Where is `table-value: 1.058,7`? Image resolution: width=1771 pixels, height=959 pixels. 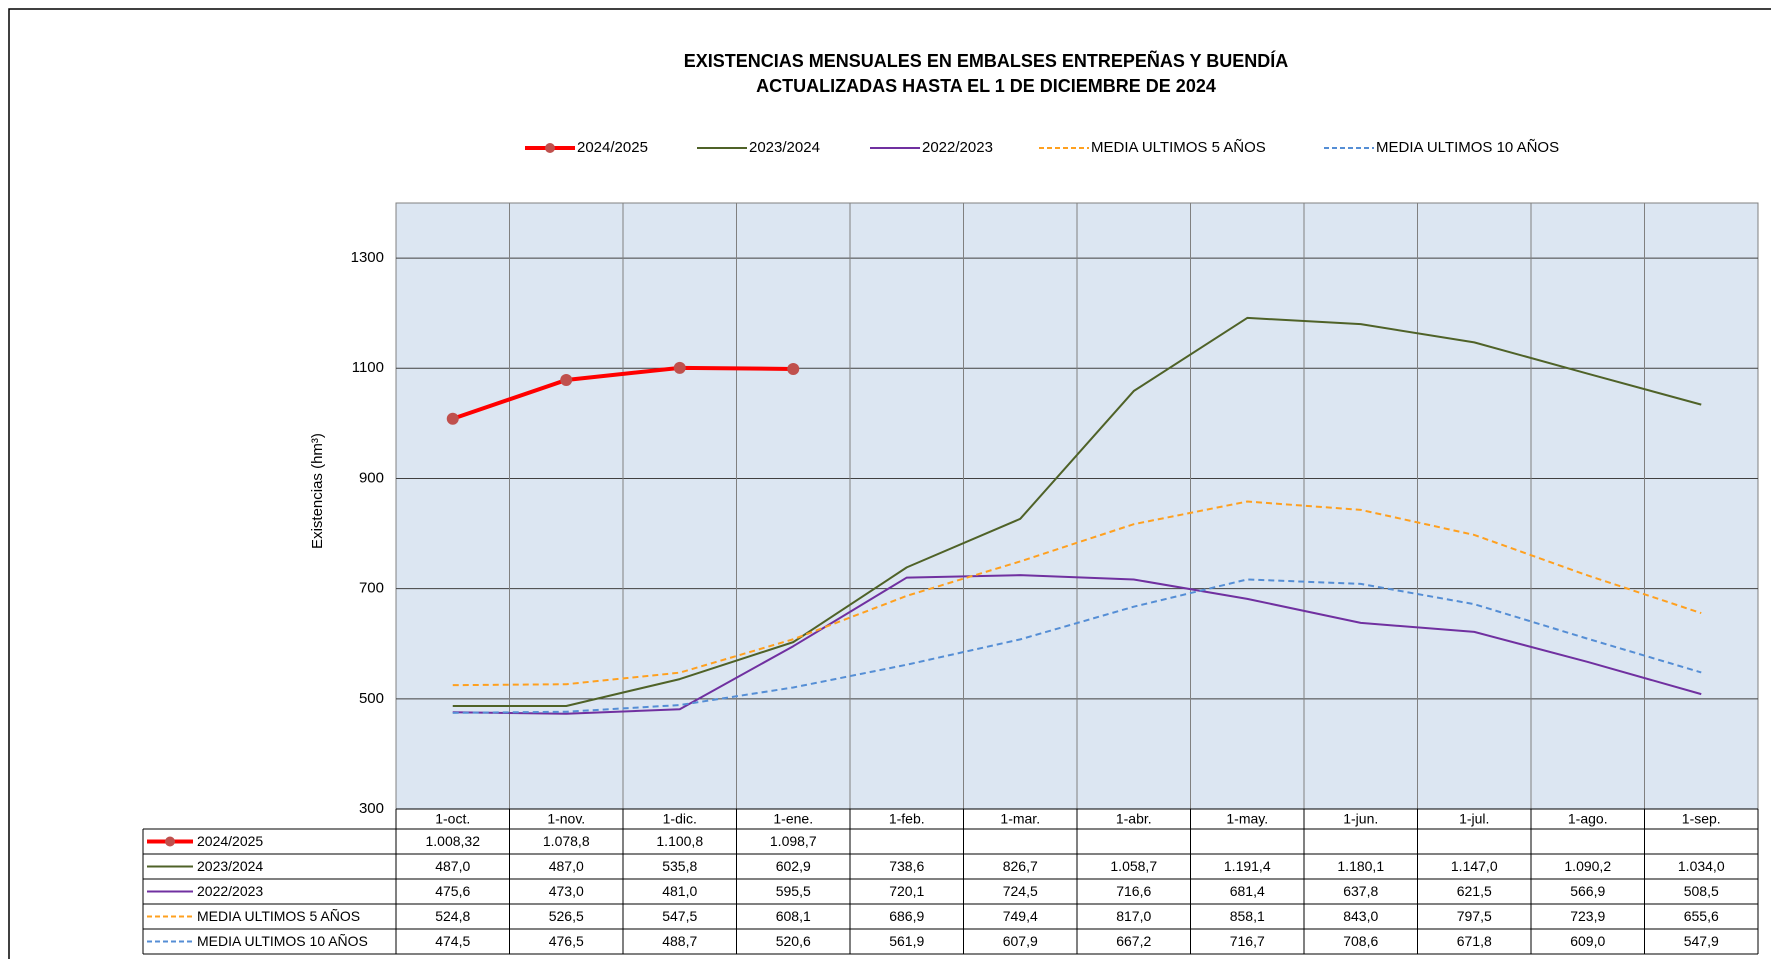 table-value: 1.058,7 is located at coordinates (1133, 866).